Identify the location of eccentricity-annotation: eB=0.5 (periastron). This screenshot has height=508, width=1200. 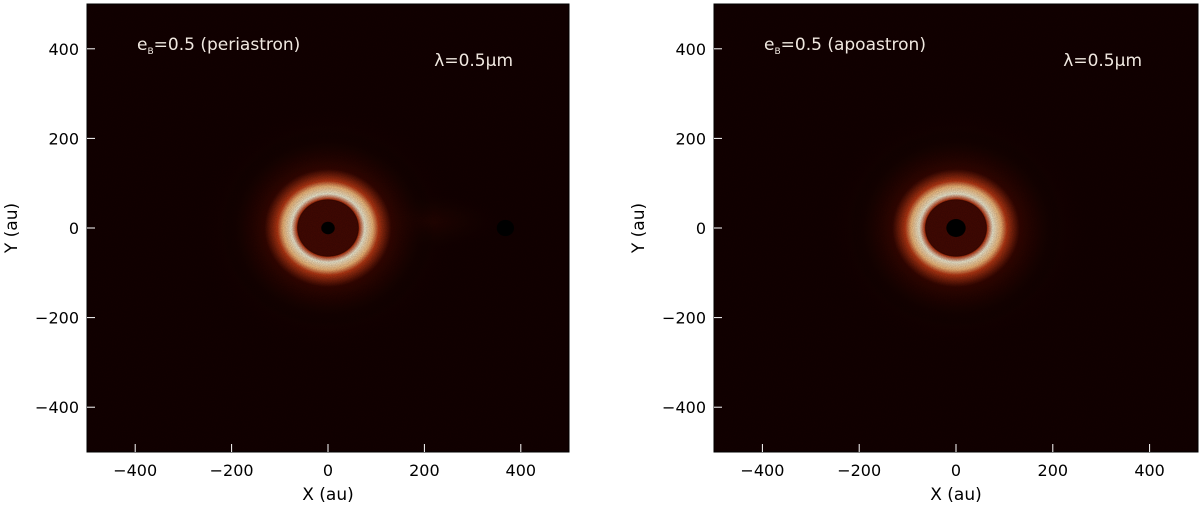
(218, 46).